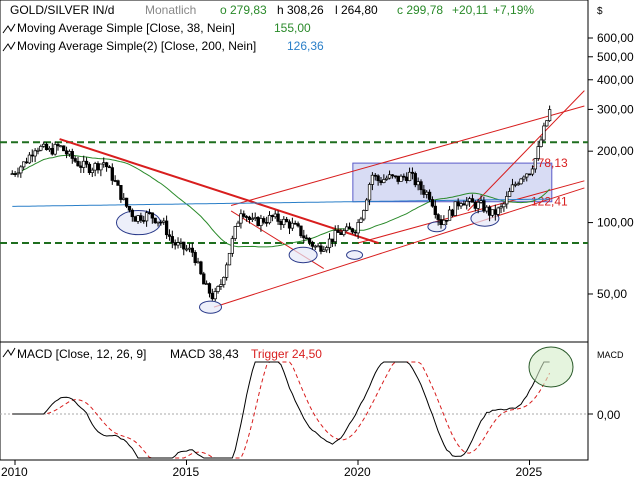 The width and height of the screenshot is (640, 480). I want to click on low-value: l 264,80, so click(356, 10).